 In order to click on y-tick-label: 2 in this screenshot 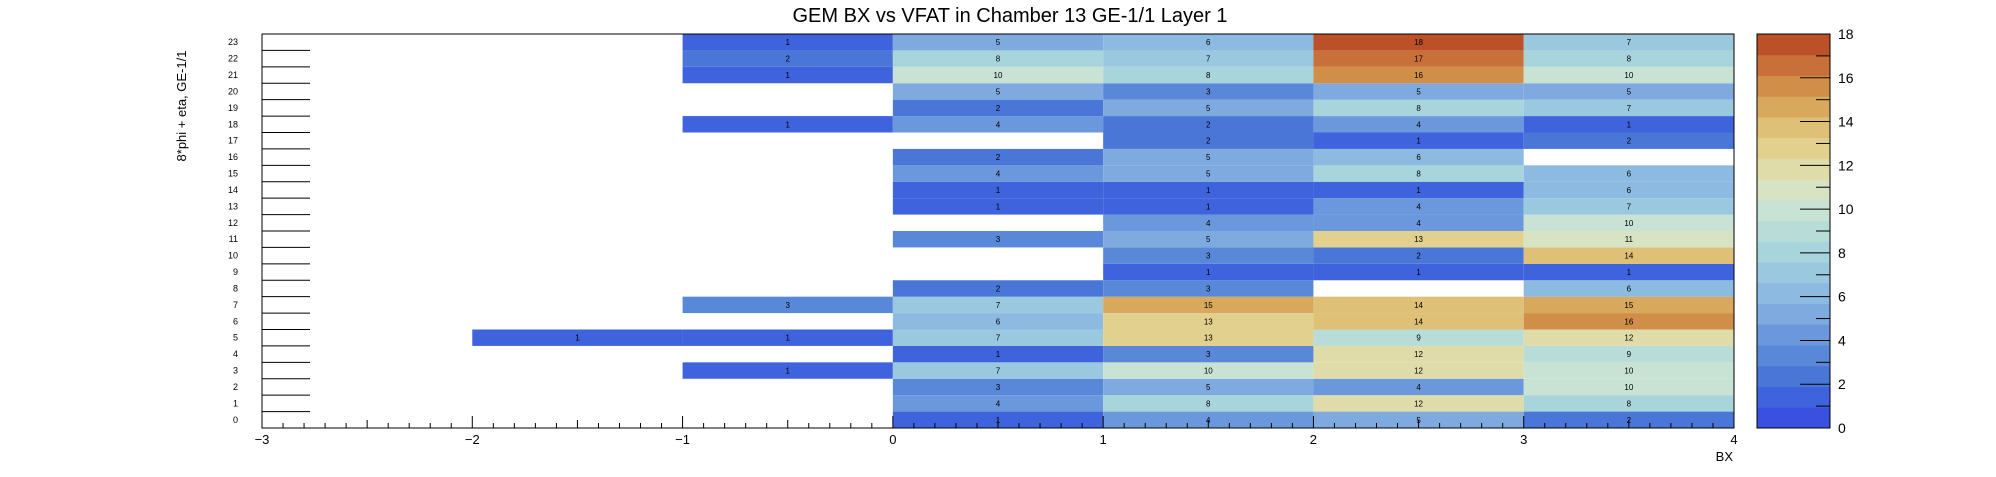, I will do `click(235, 387)`.